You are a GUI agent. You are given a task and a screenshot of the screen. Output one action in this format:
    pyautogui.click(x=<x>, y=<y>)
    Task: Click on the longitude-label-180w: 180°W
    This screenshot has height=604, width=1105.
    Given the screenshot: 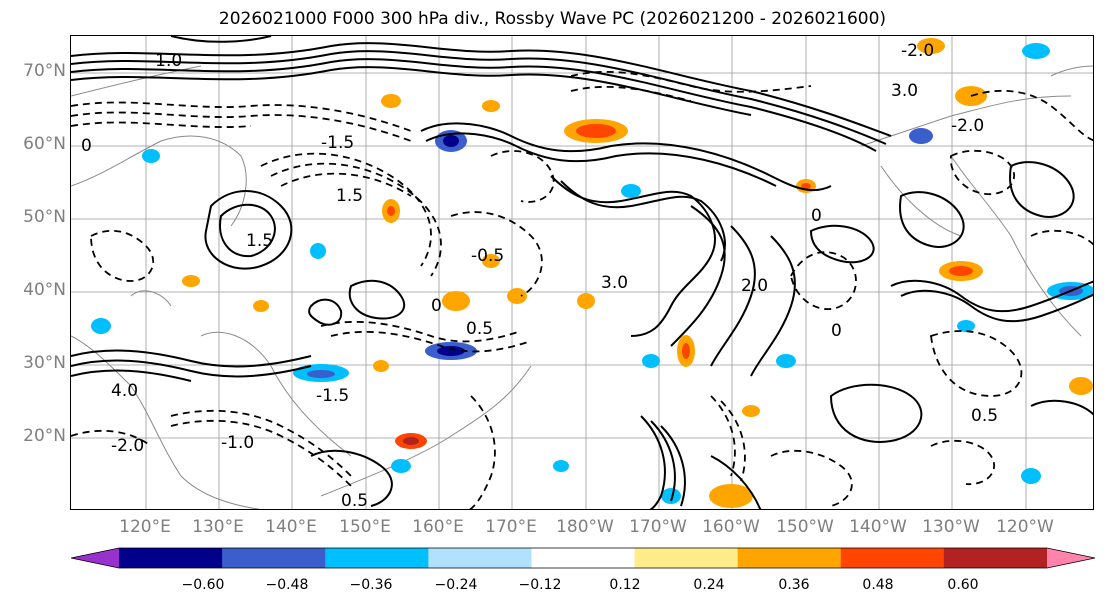 What is the action you would take?
    pyautogui.click(x=585, y=527)
    